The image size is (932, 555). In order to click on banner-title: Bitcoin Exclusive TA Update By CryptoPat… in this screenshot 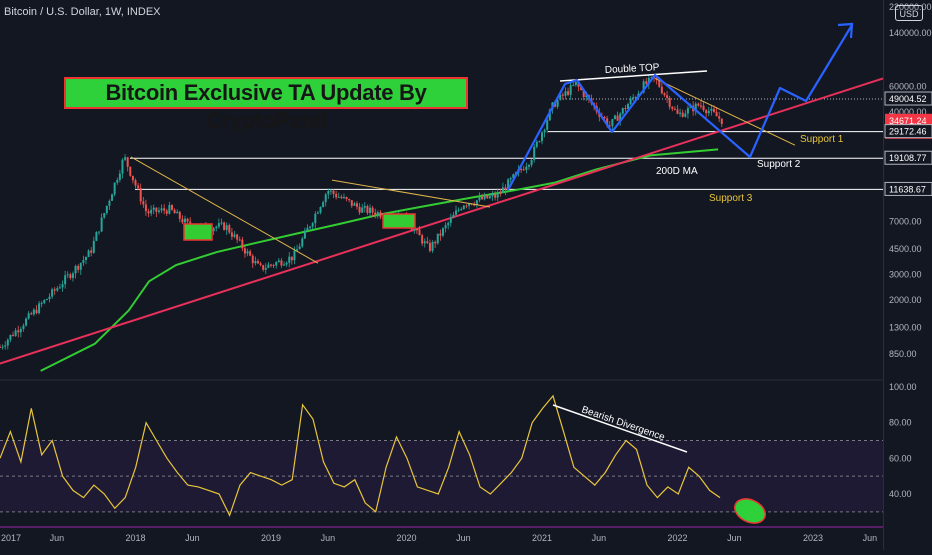, I will do `click(266, 105)`.